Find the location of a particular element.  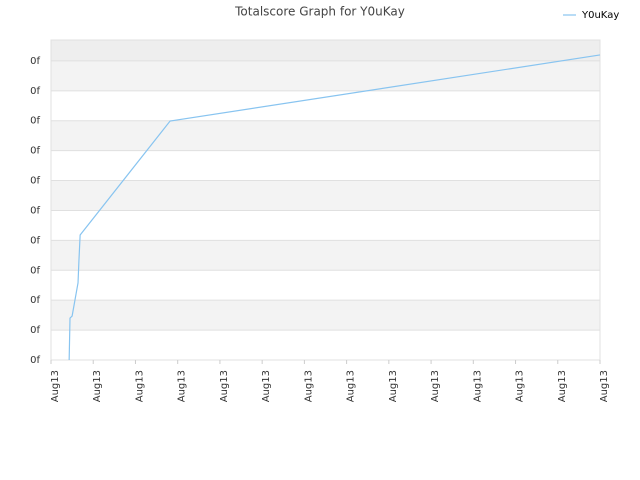

legend-label: Y0uKay is located at coordinates (600, 15).